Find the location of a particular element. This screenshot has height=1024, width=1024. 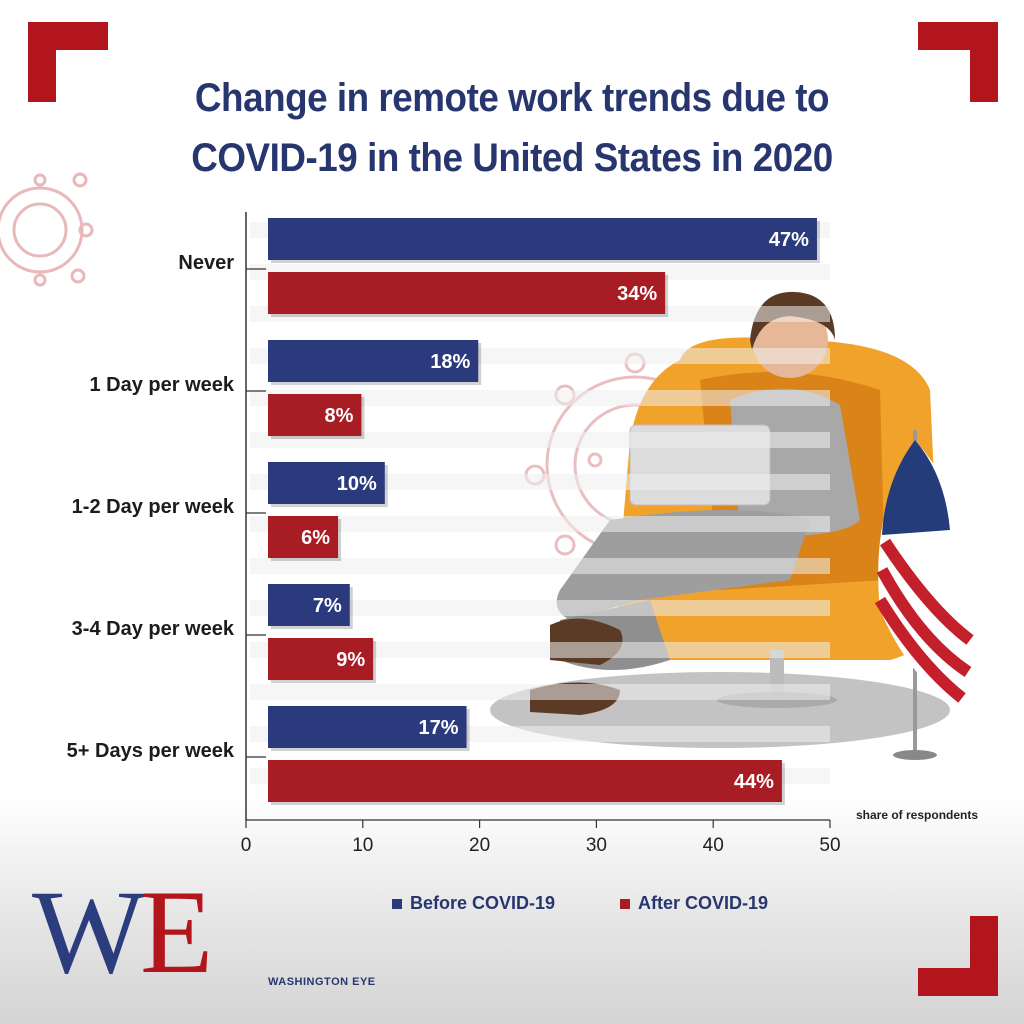

bar-data-label: 17% is located at coordinates (439, 728).